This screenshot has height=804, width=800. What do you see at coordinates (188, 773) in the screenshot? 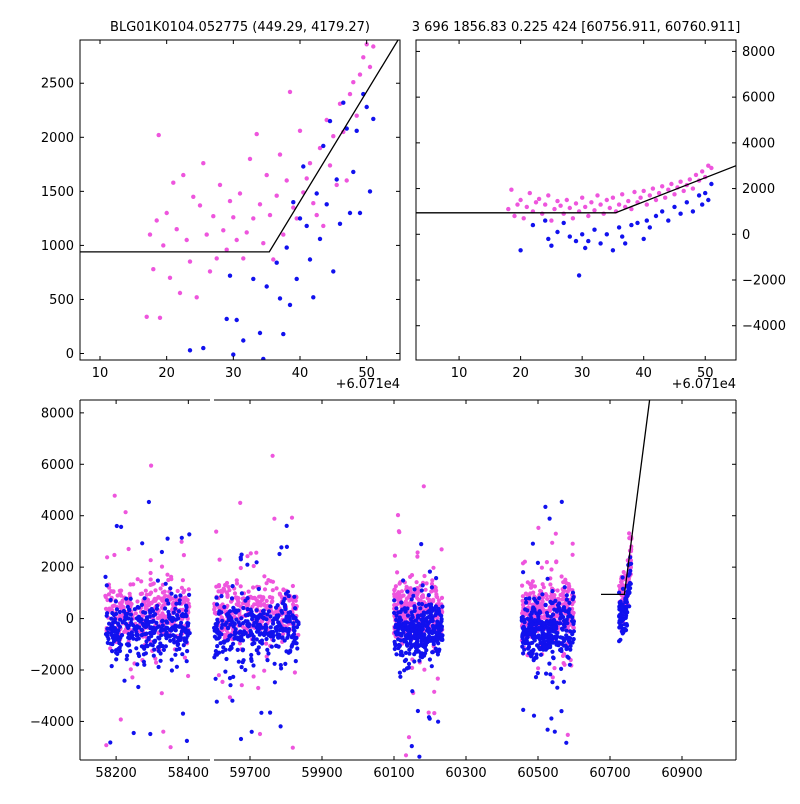
I see `bottom-x-tick-label: 58400` at bounding box center [188, 773].